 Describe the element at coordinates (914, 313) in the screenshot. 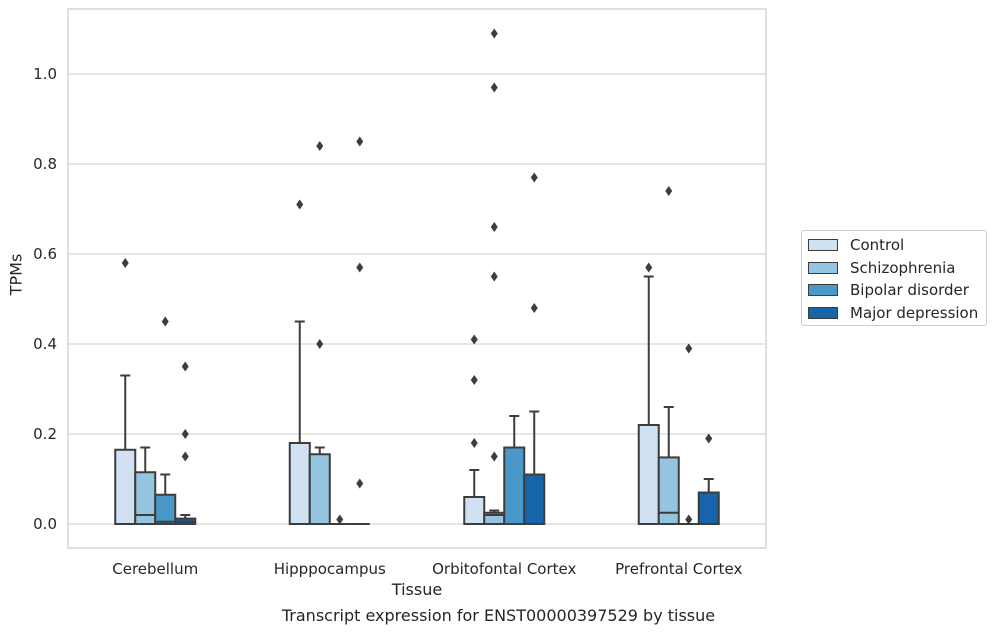

I see `legend-label: Major depression` at that location.